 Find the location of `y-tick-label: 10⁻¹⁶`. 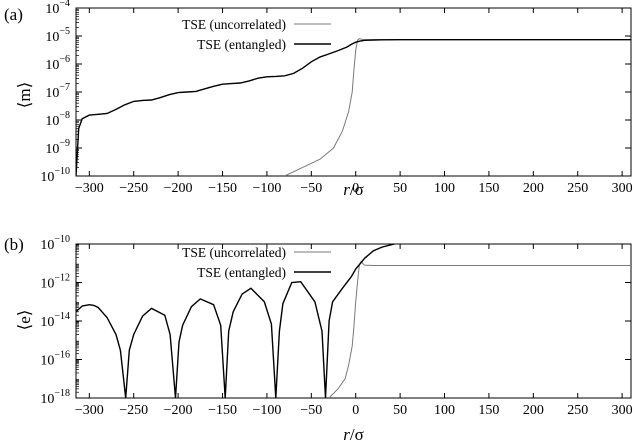

y-tick-label: 10⁻¹⁶ is located at coordinates (55, 359).